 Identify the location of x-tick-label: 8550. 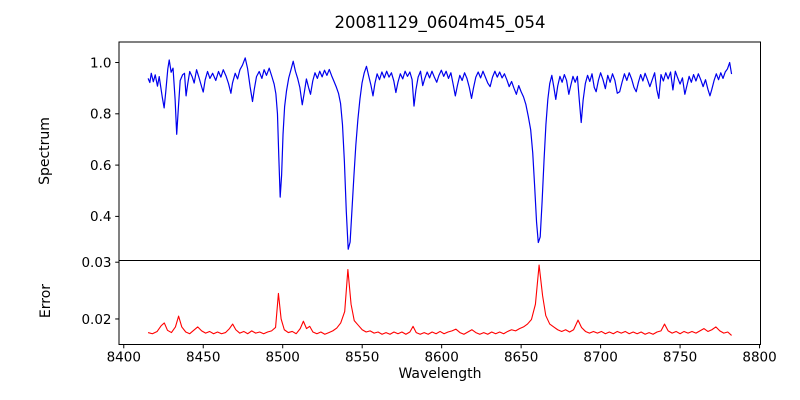
(362, 358).